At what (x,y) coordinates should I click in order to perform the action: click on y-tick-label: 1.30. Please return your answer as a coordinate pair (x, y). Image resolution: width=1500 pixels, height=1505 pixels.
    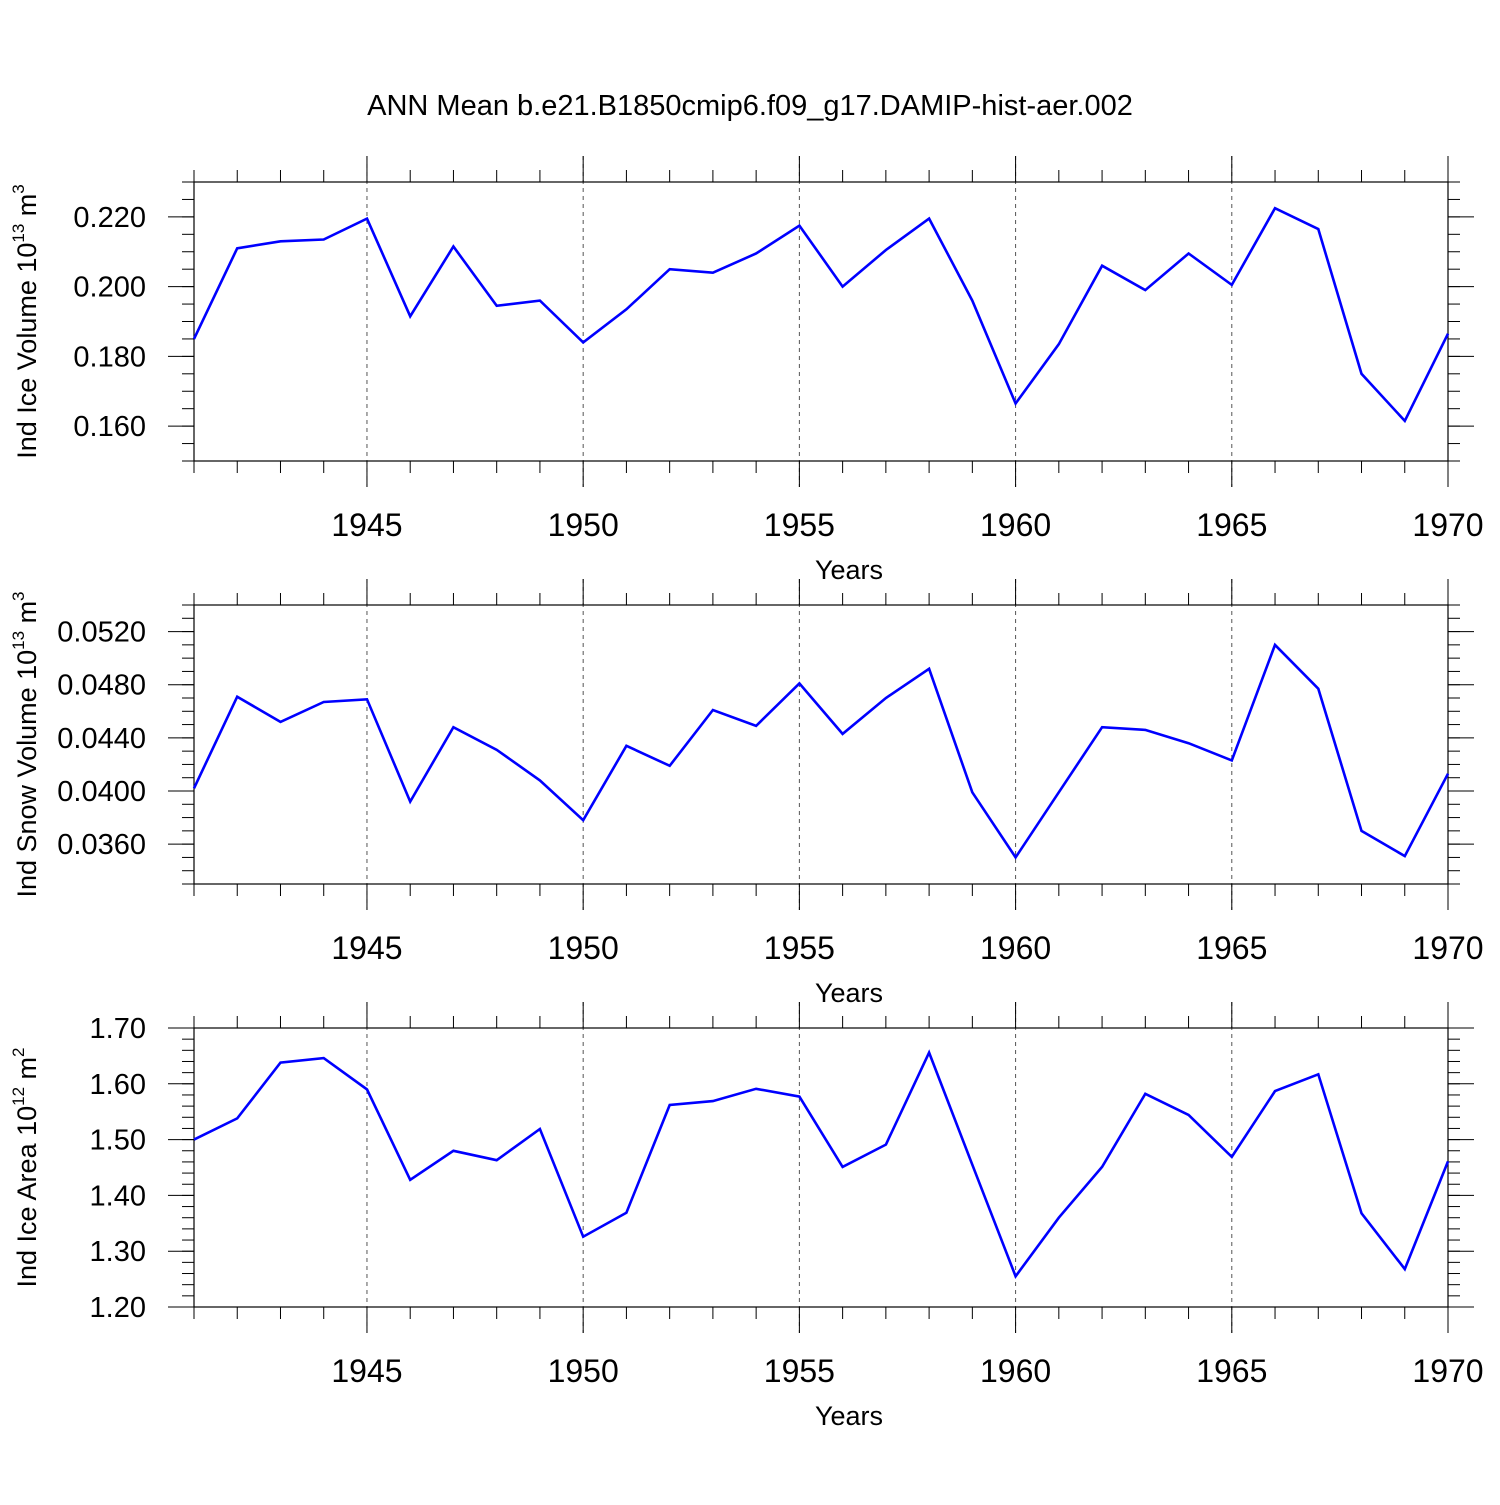
    Looking at the image, I should click on (118, 1252).